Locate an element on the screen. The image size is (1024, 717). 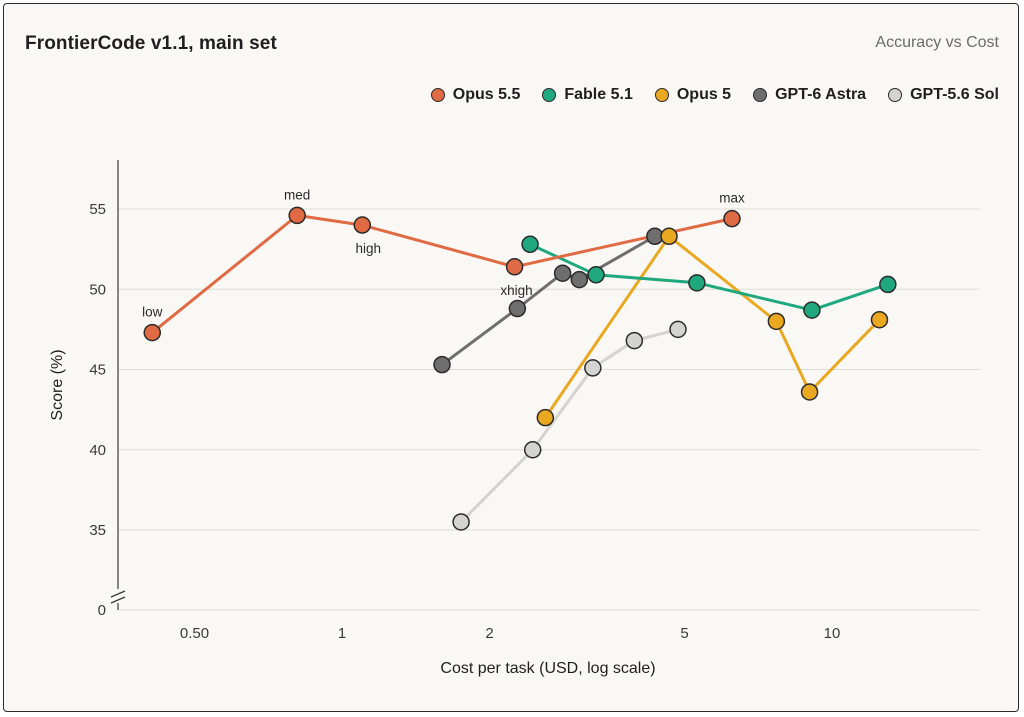
x-tick-label: 10 is located at coordinates (832, 633).